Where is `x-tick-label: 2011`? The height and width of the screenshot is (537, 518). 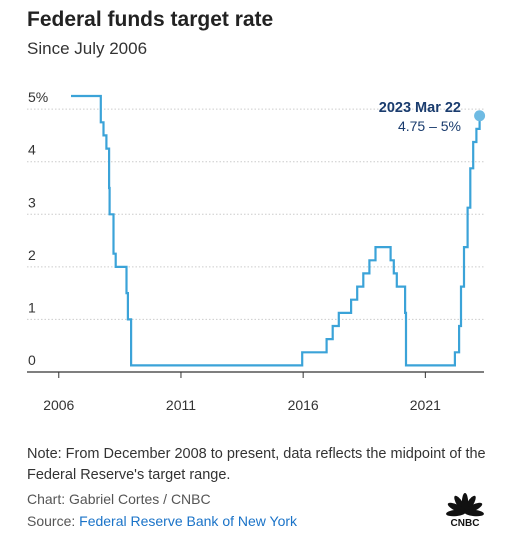 x-tick-label: 2011 is located at coordinates (181, 405).